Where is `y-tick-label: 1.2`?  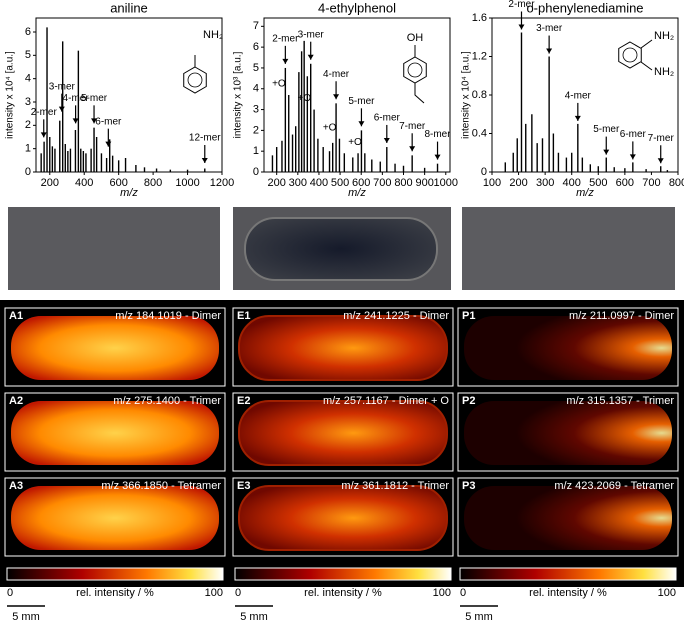
y-tick-label: 1.2 is located at coordinates (479, 56).